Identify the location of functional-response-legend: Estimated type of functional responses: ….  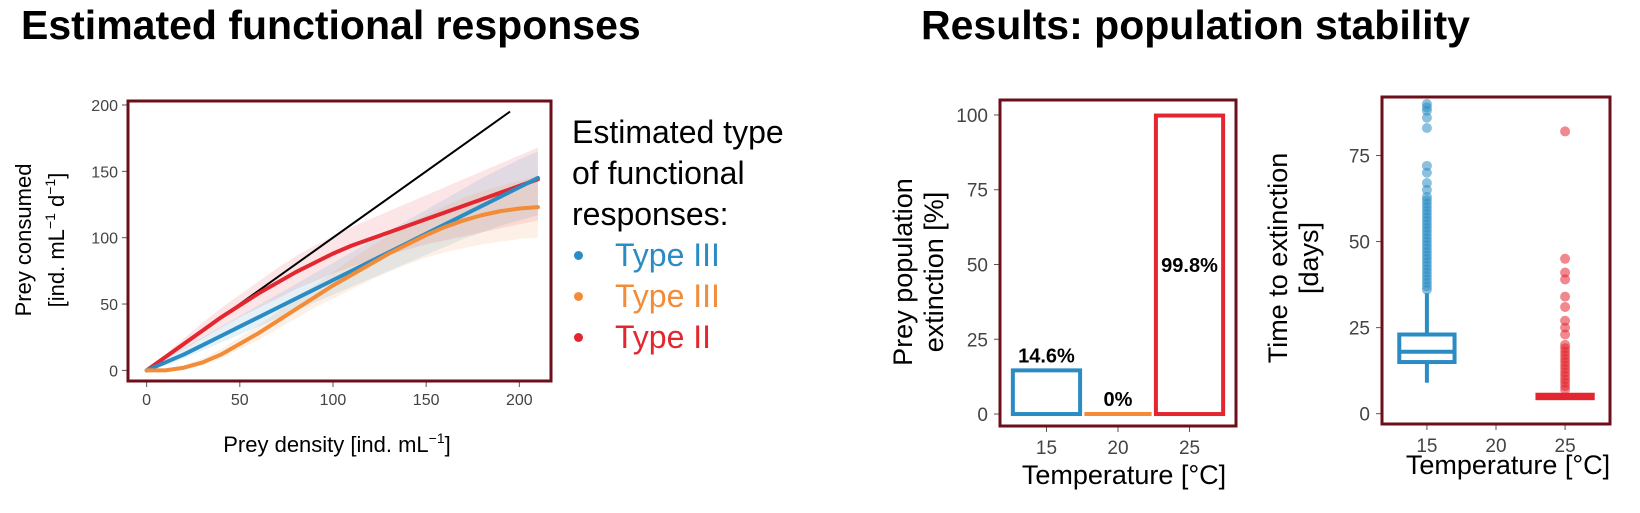
(678, 235).